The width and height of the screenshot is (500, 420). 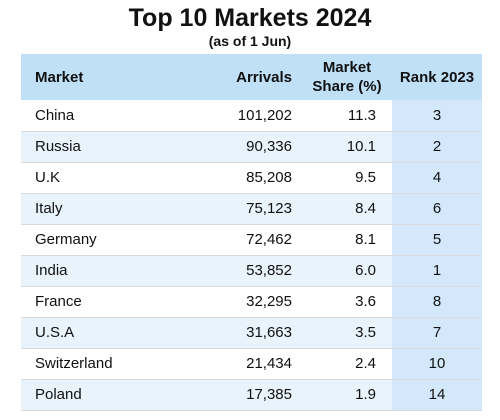 I want to click on table-row: Germany 72,462 8.1 5, so click(x=251, y=239).